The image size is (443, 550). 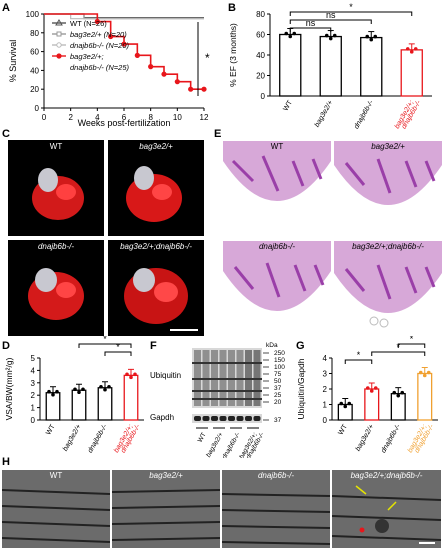 What do you see at coordinates (325, 358) in the screenshot?
I see `y-tick-label: 4` at bounding box center [325, 358].